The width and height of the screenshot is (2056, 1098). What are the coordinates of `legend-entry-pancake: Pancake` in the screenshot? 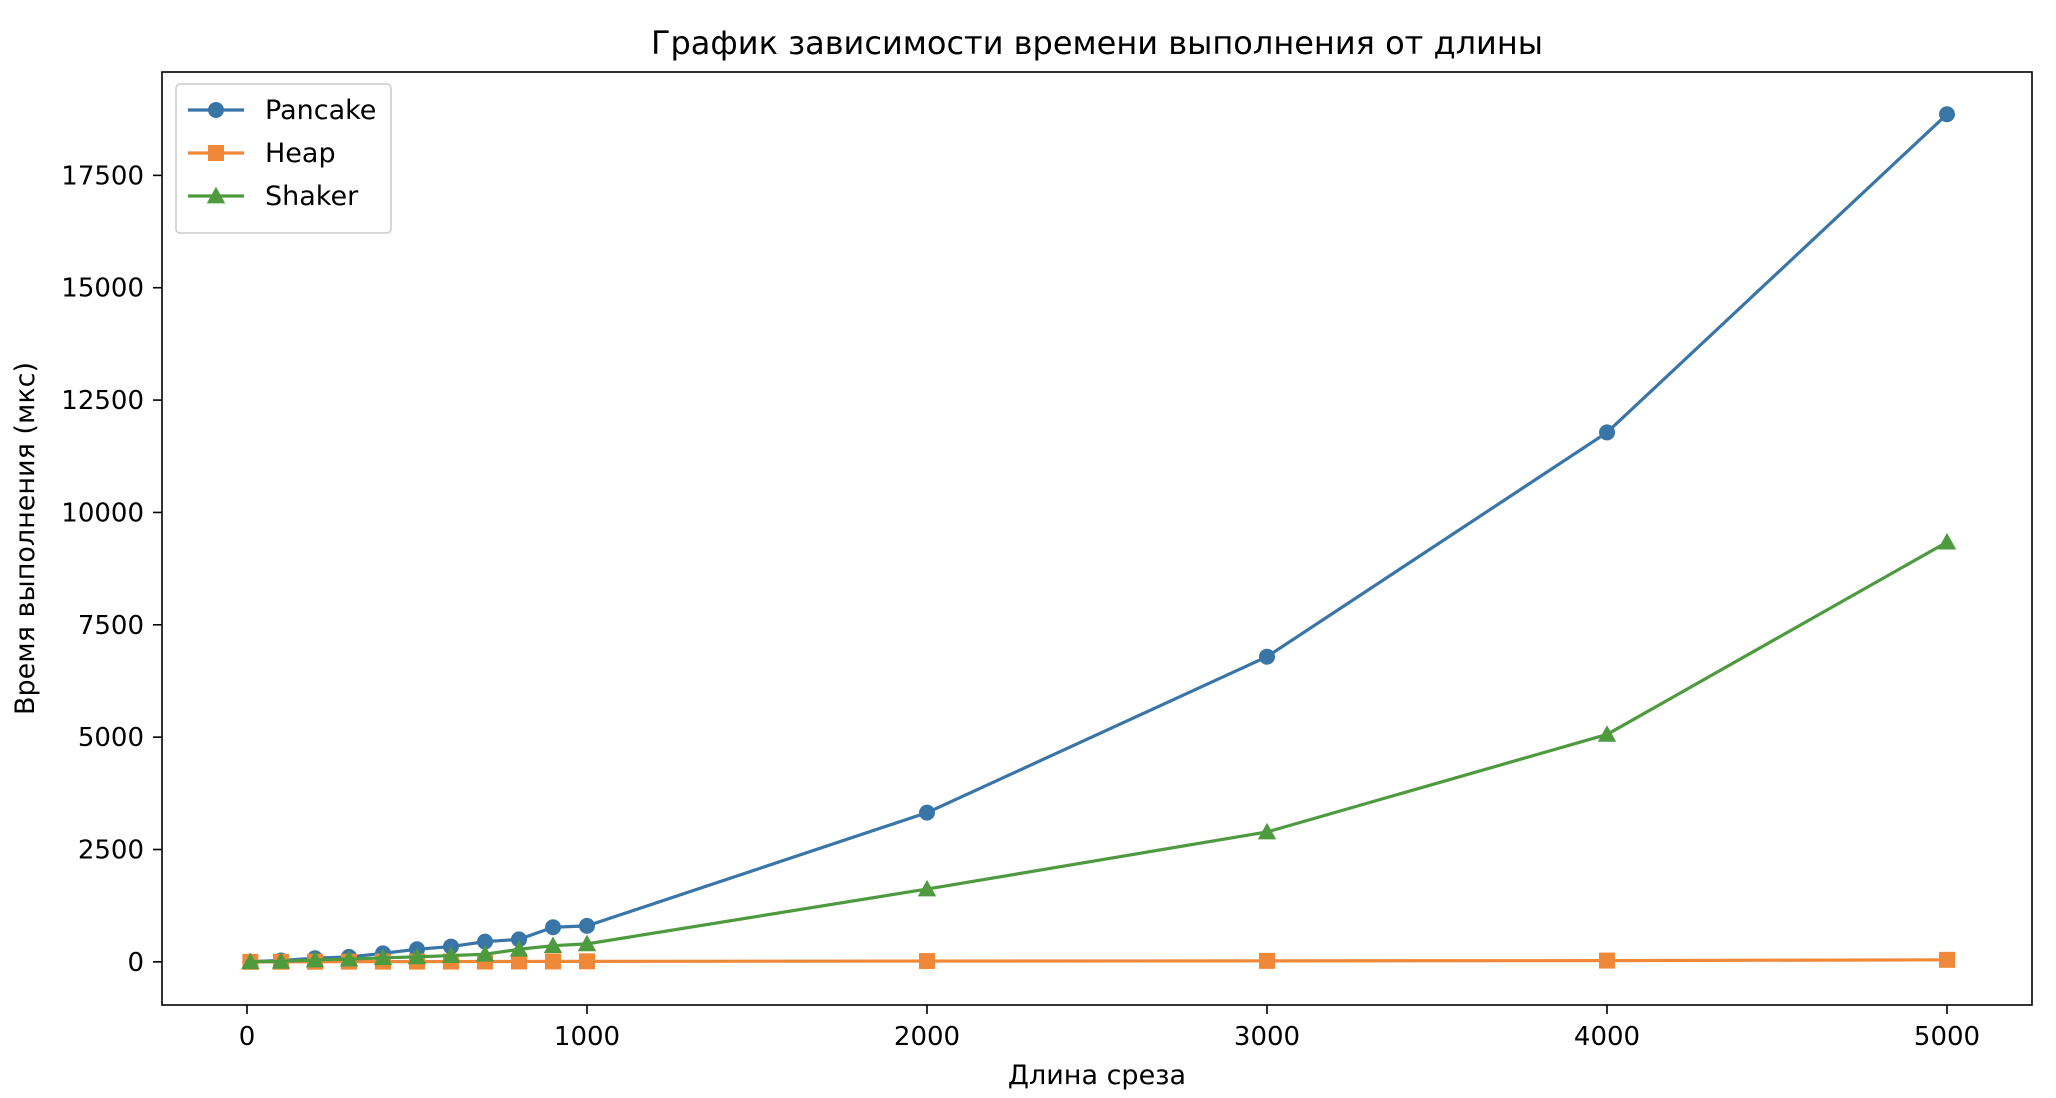 It's located at (282, 110).